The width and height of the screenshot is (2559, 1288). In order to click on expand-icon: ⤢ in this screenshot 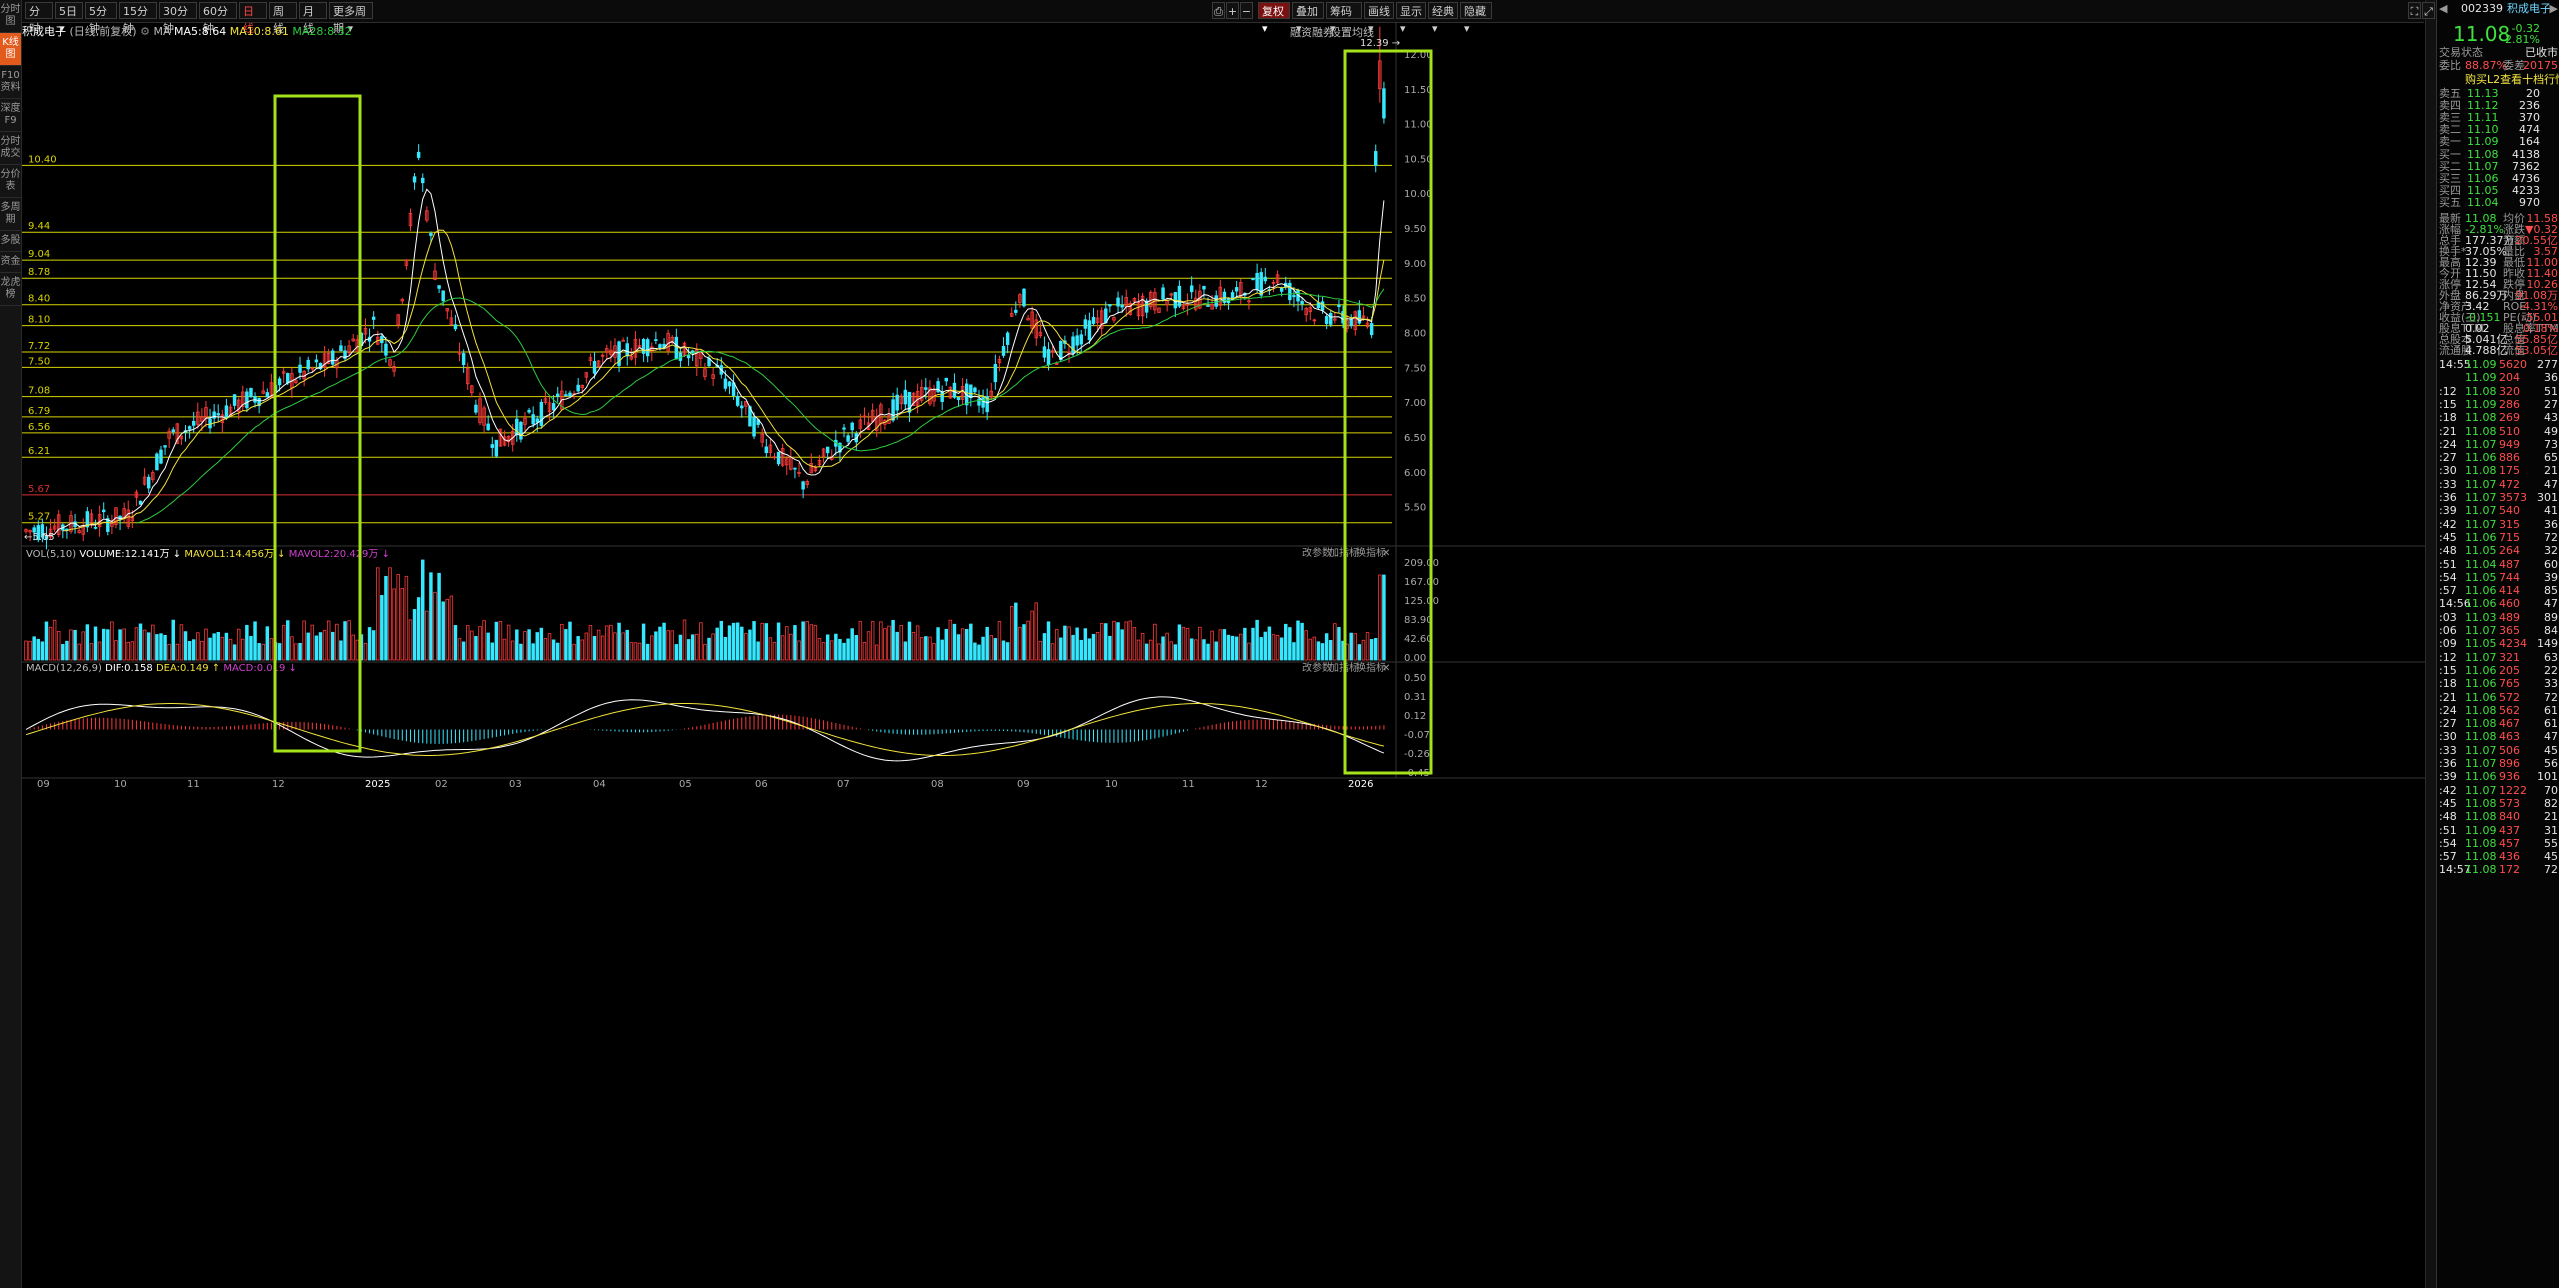, I will do `click(2428, 10)`.